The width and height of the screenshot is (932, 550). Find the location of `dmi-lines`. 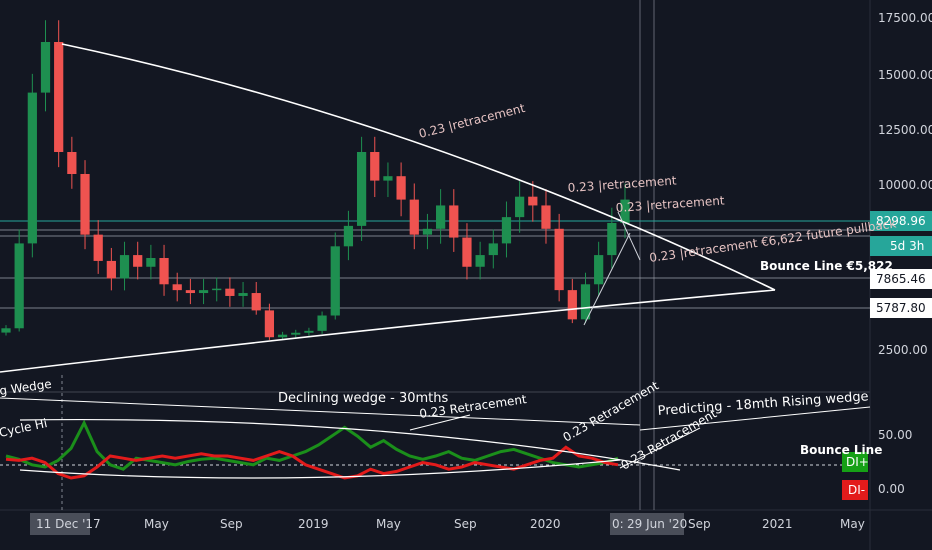

dmi-lines is located at coordinates (312, 449).